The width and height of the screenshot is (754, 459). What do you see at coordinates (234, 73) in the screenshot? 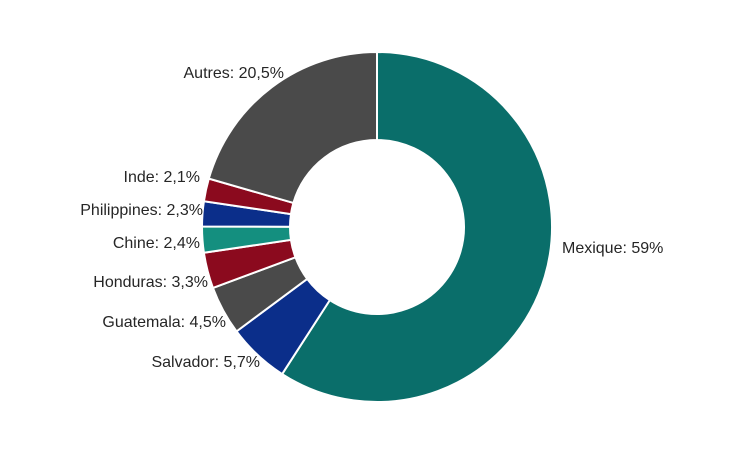
I see `label-autres: Autres: 20,5%` at bounding box center [234, 73].